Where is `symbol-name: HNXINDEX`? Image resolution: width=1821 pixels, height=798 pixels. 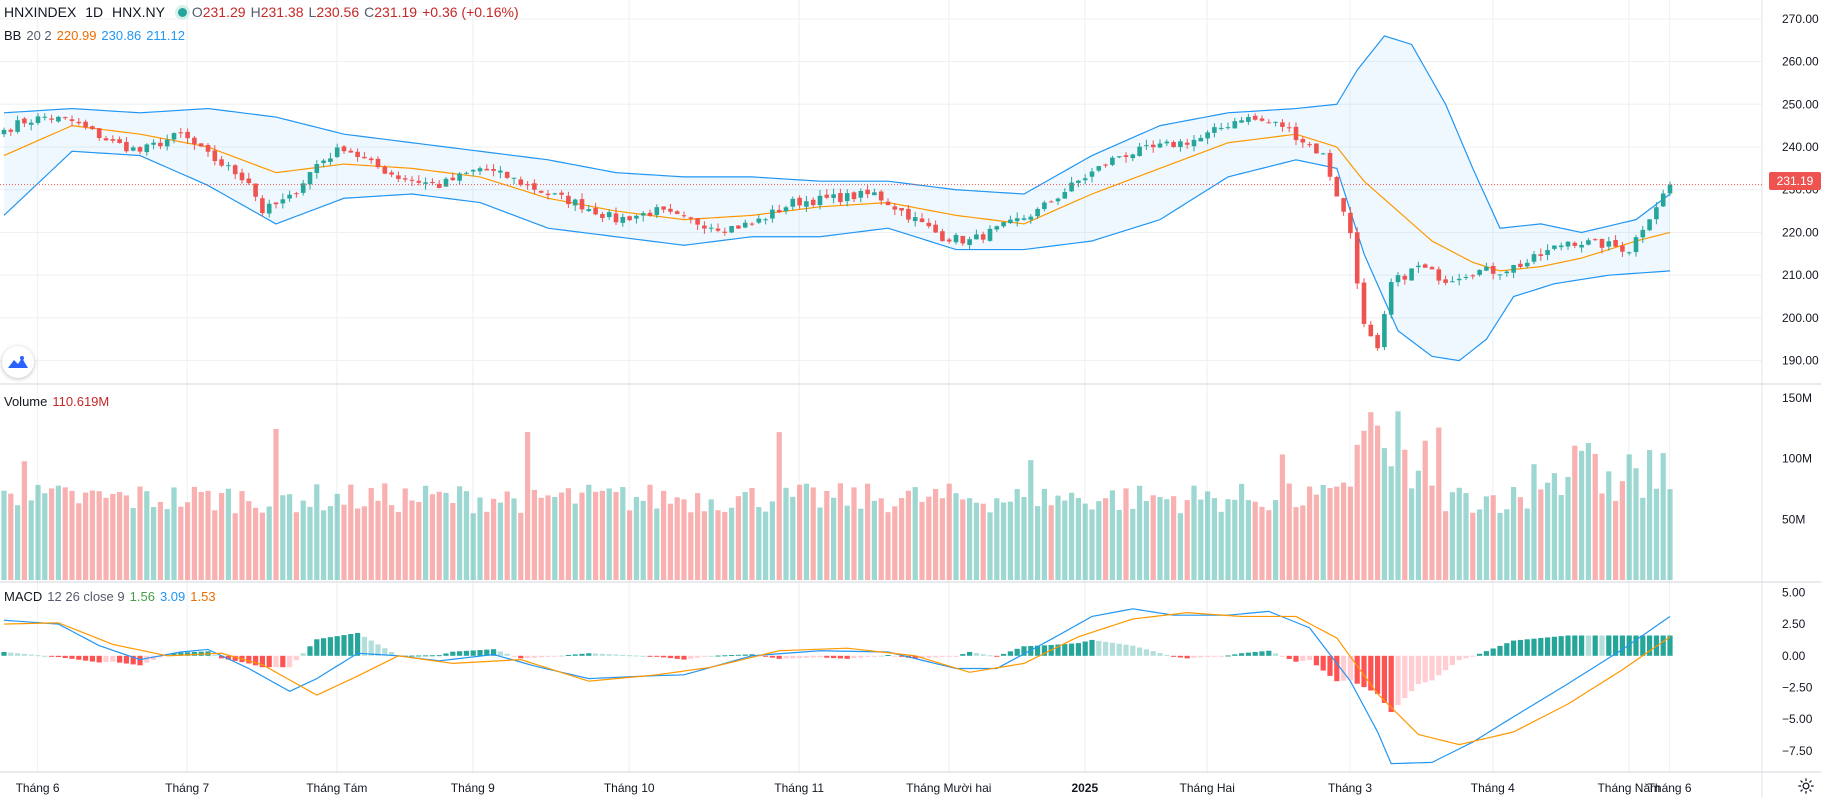 symbol-name: HNXINDEX is located at coordinates (40, 12).